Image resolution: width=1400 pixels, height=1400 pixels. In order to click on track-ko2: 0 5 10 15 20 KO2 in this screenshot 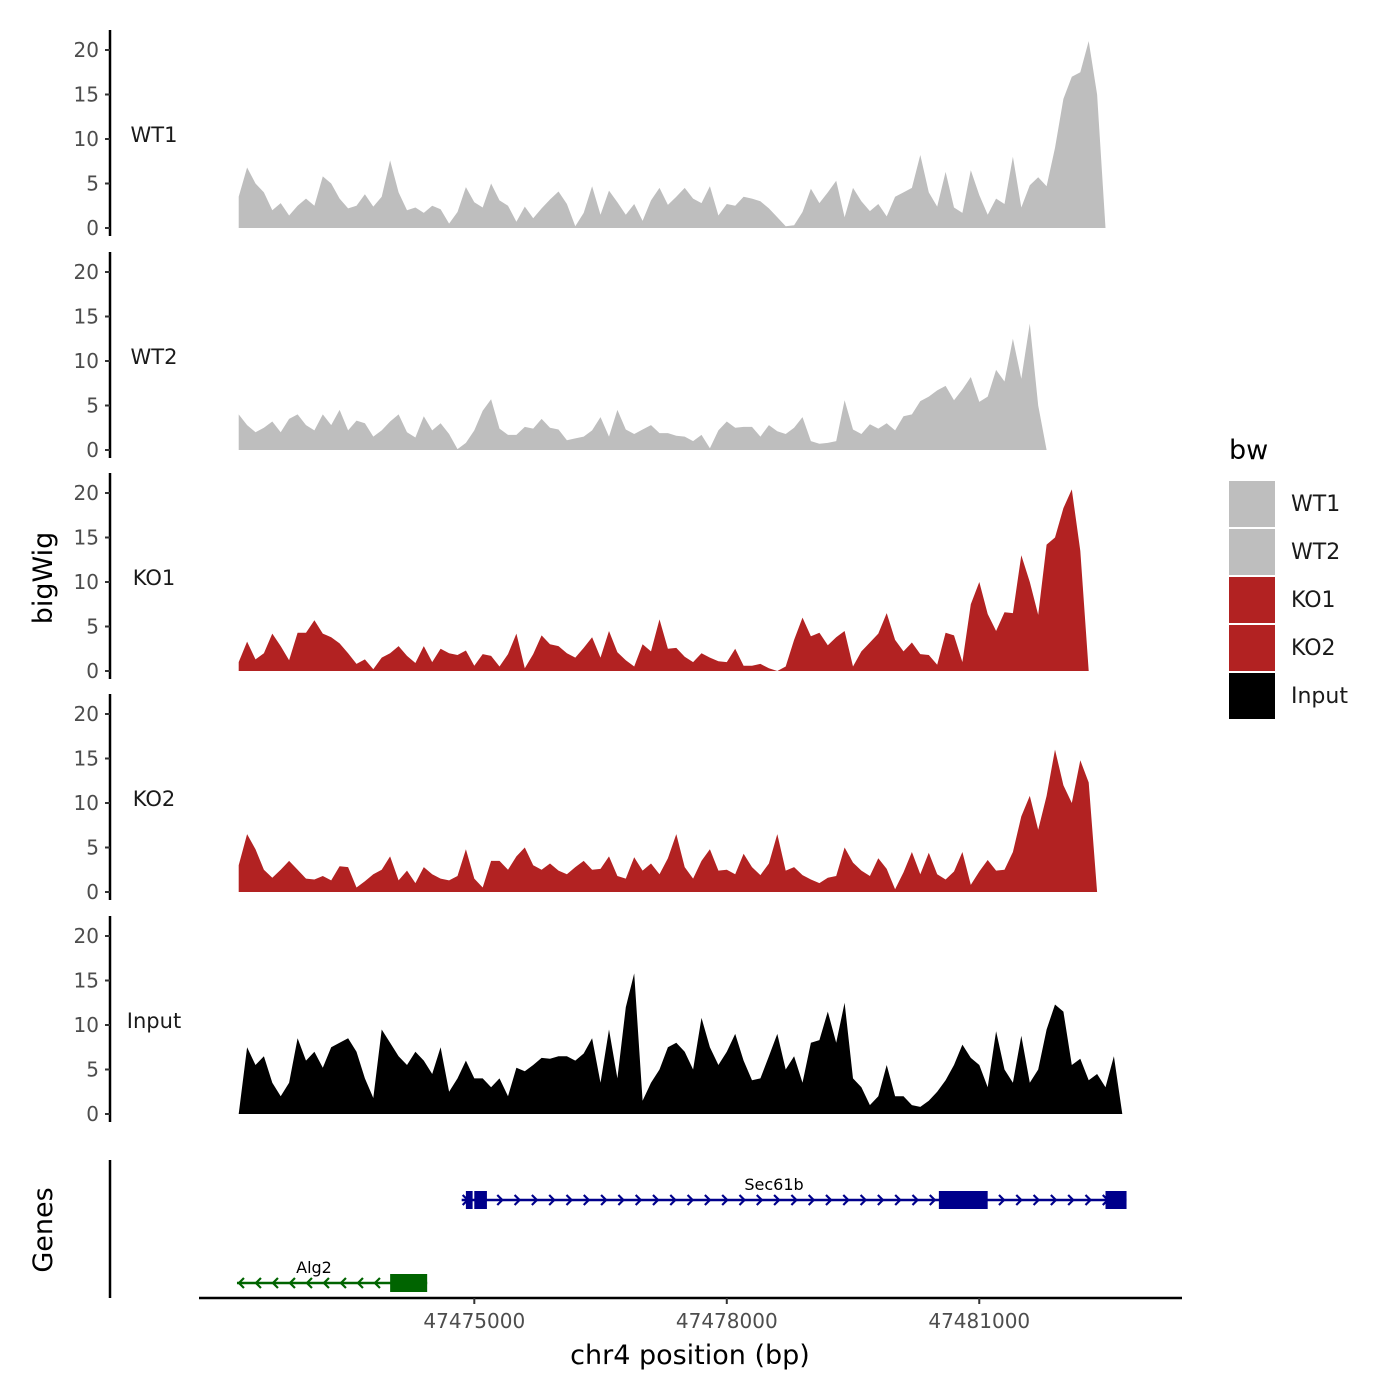, I will do `click(598, 799)`.